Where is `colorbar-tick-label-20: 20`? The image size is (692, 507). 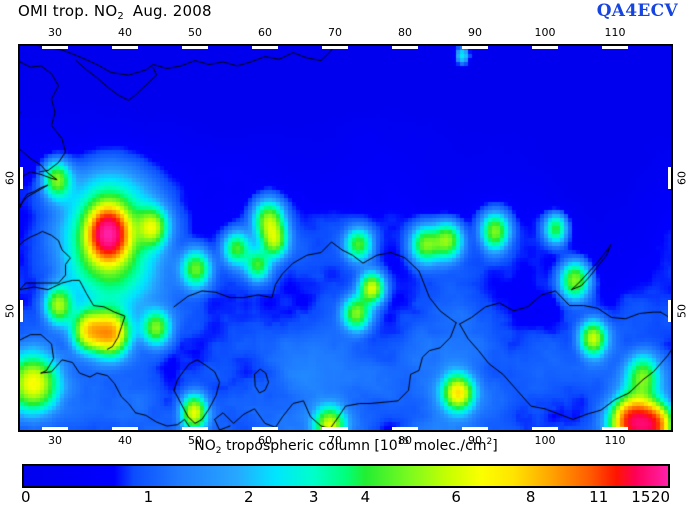 colorbar-tick-label-20: 20 is located at coordinates (660, 497).